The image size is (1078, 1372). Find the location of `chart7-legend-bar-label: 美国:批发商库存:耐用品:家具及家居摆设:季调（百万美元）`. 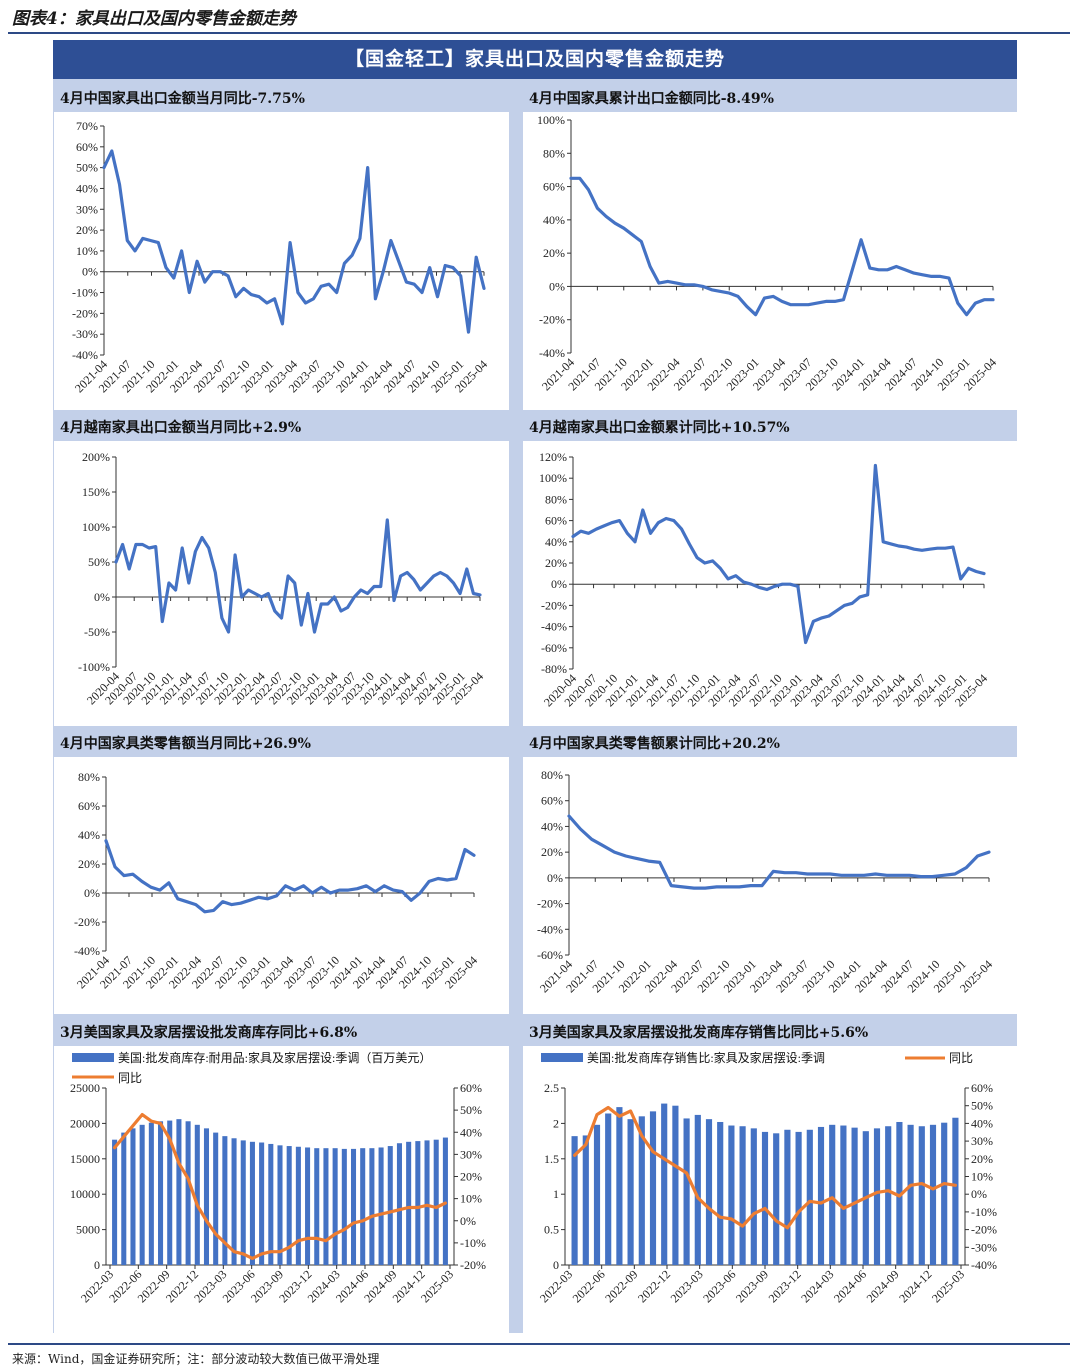

chart7-legend-bar-label: 美国:批发商库存:耐用品:家具及家居摆设:季调（百万美元） is located at coordinates (274, 1057).